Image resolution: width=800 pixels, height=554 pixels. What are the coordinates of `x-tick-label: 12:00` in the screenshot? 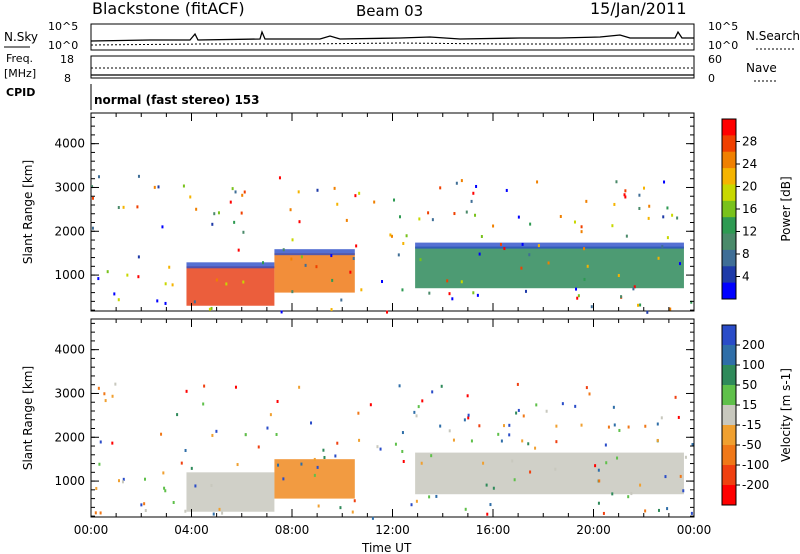 It's located at (392, 530).